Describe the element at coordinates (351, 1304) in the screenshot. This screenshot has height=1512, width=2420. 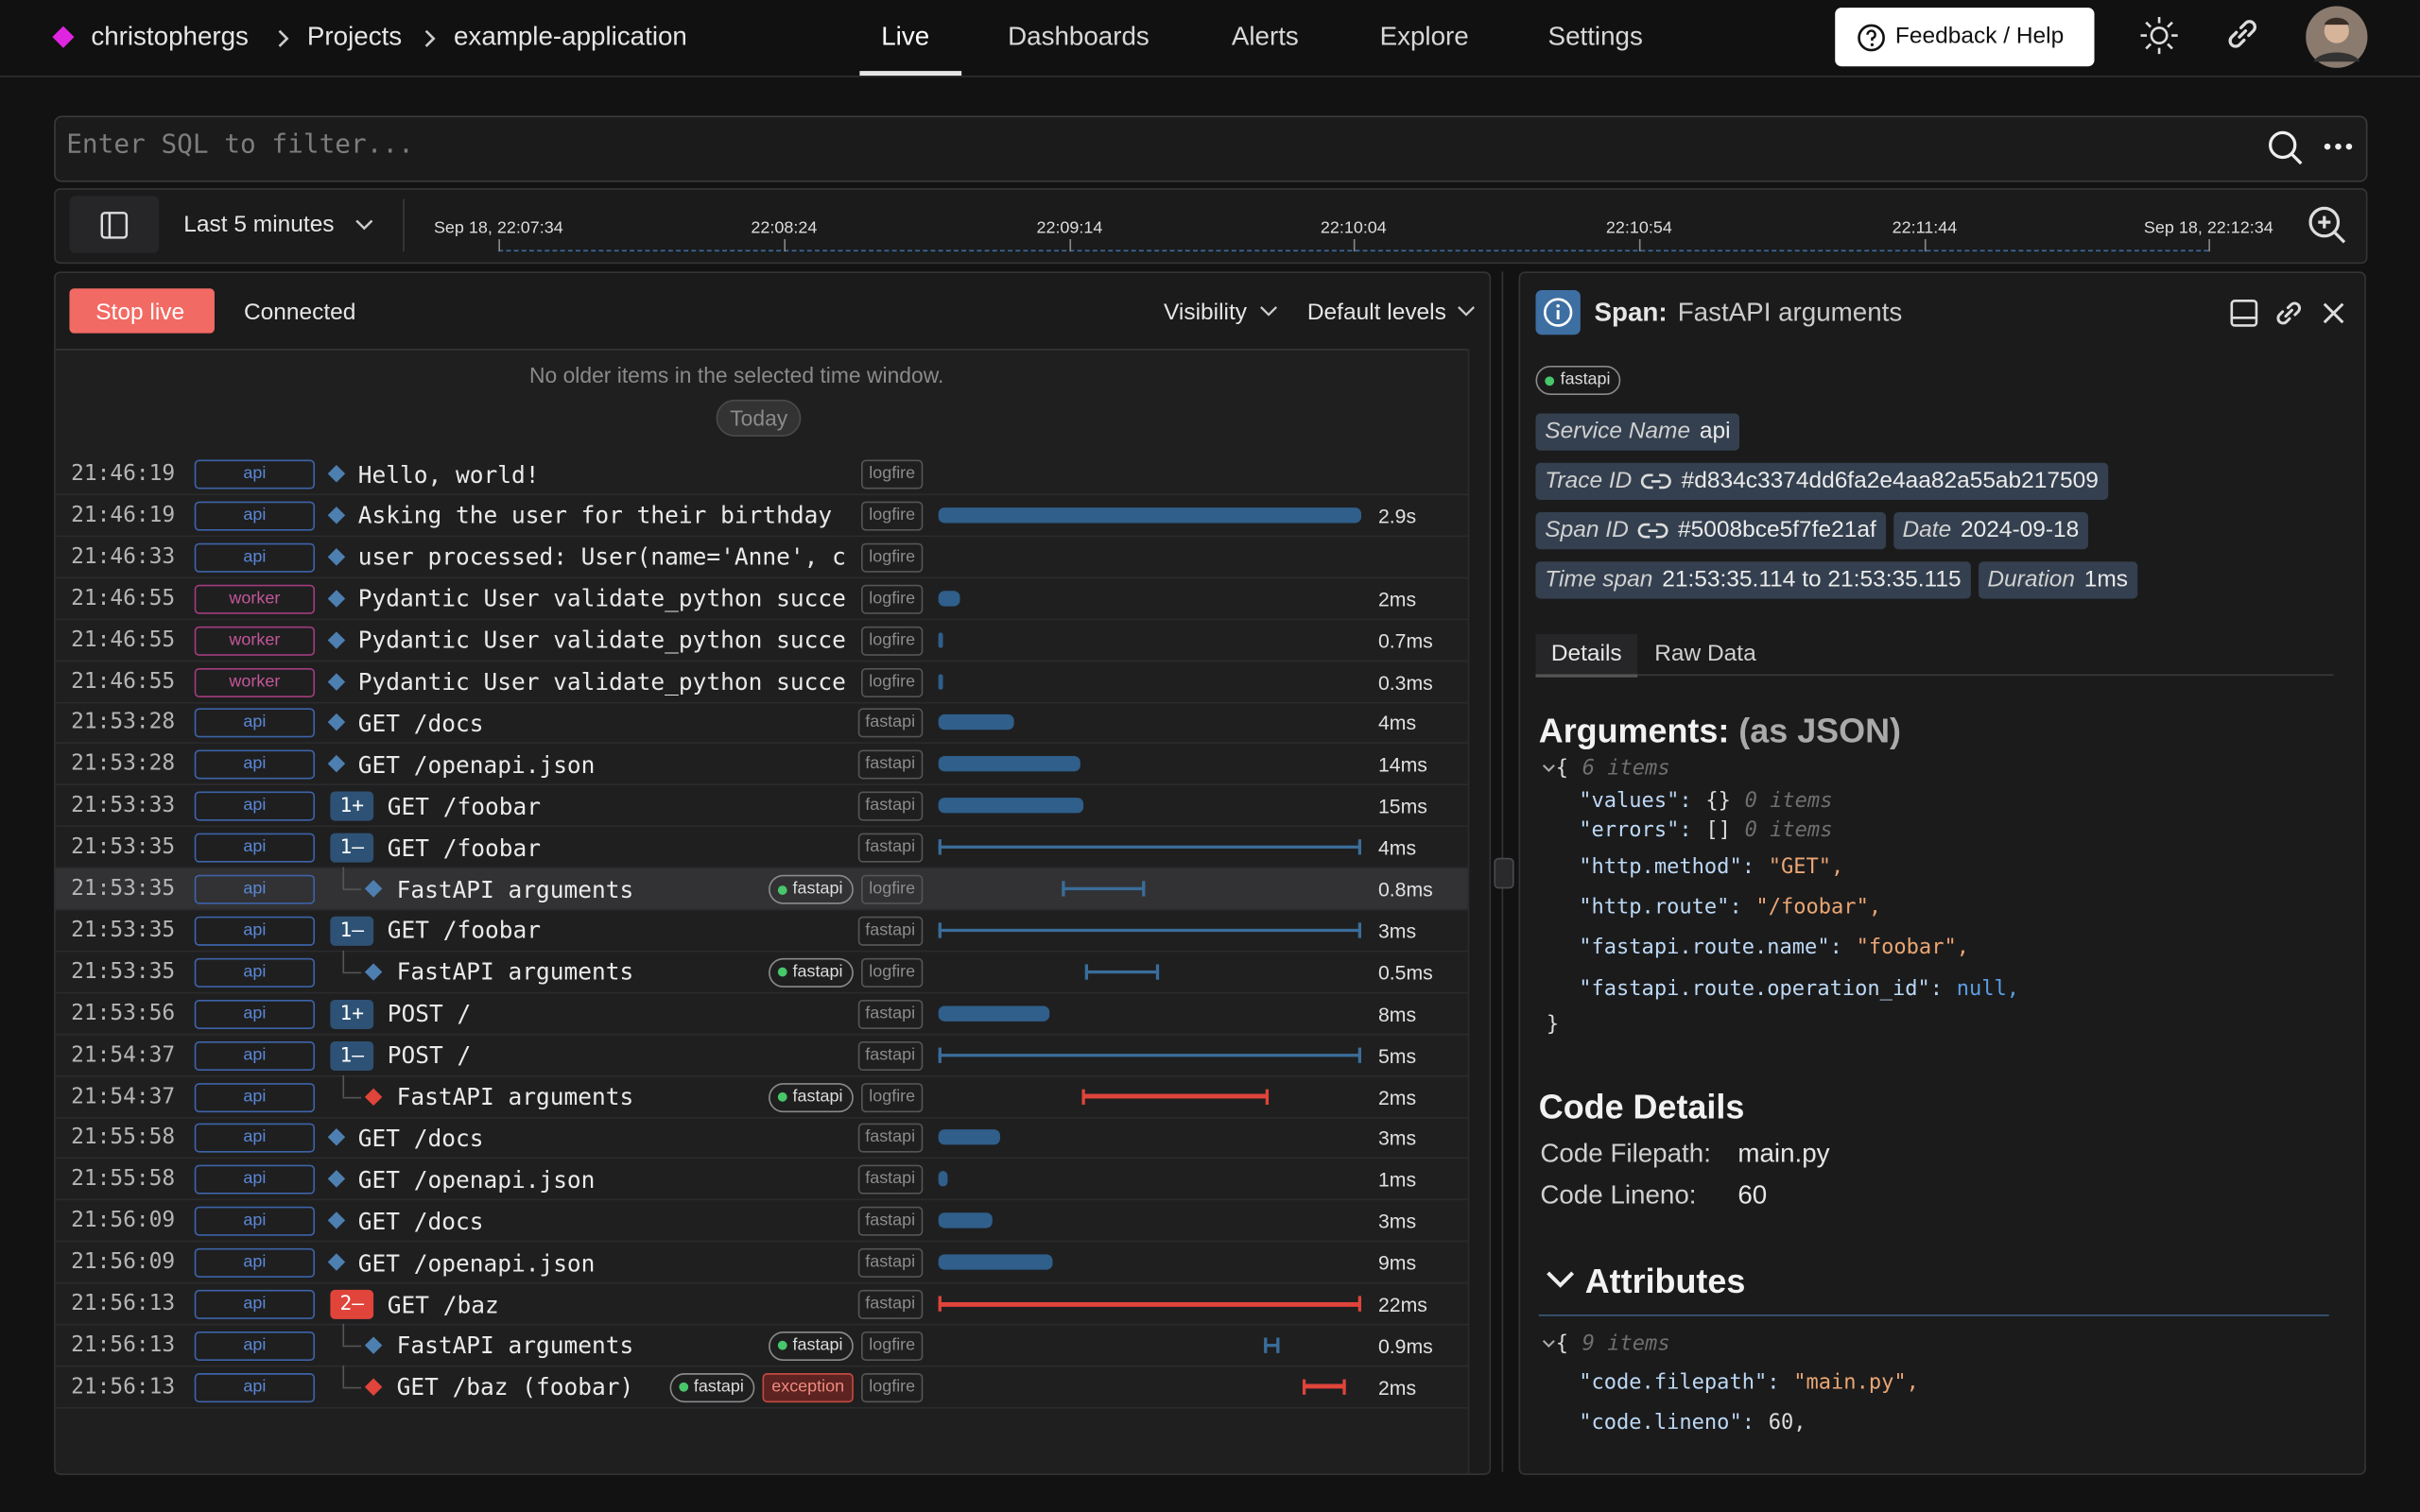
I see `child-count-badge: 2–` at that location.